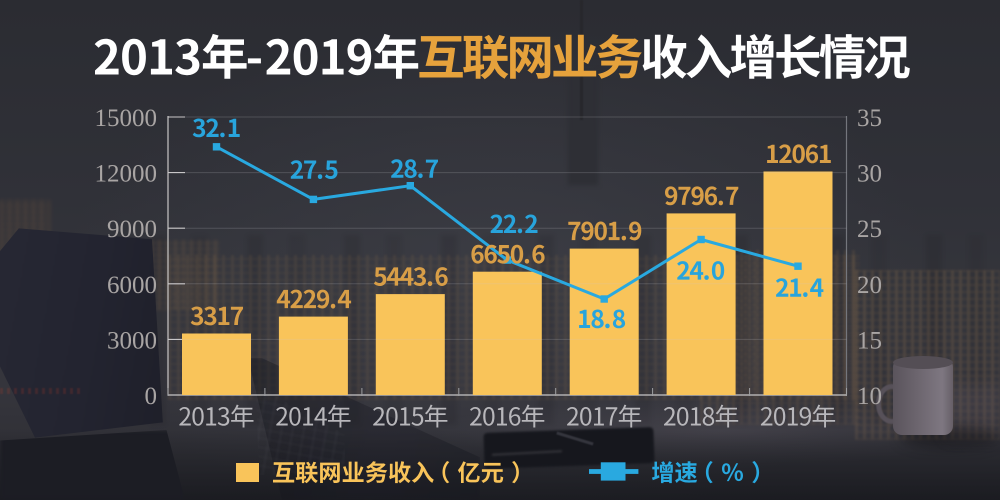  I want to click on svg-text: 30, so click(869, 174).